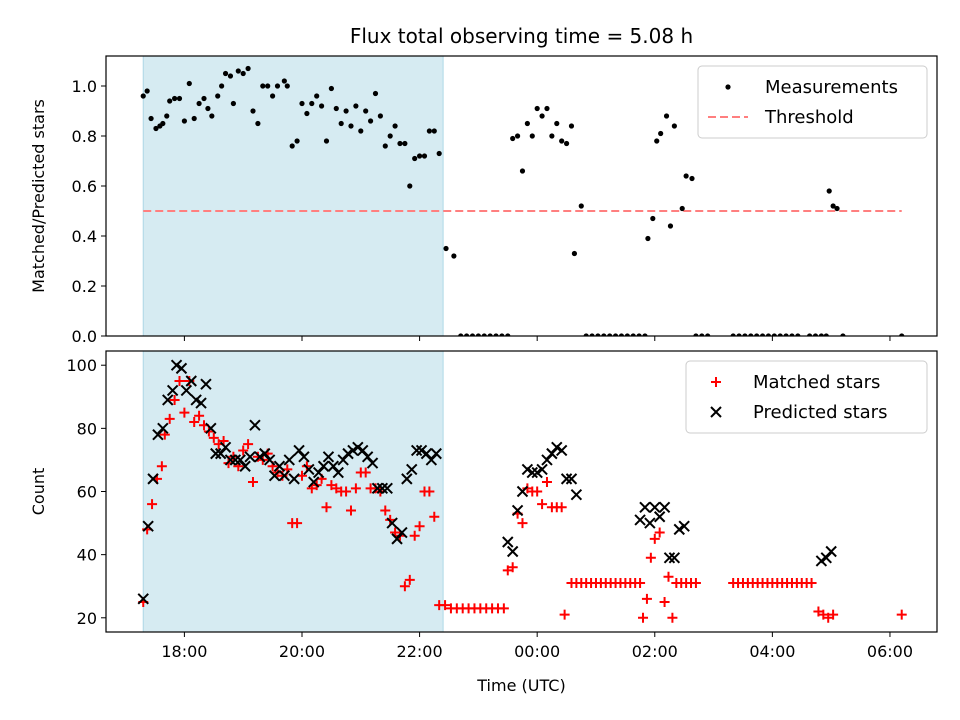 The height and width of the screenshot is (720, 960). I want to click on x-axis-label: Time (UTC), so click(520, 685).